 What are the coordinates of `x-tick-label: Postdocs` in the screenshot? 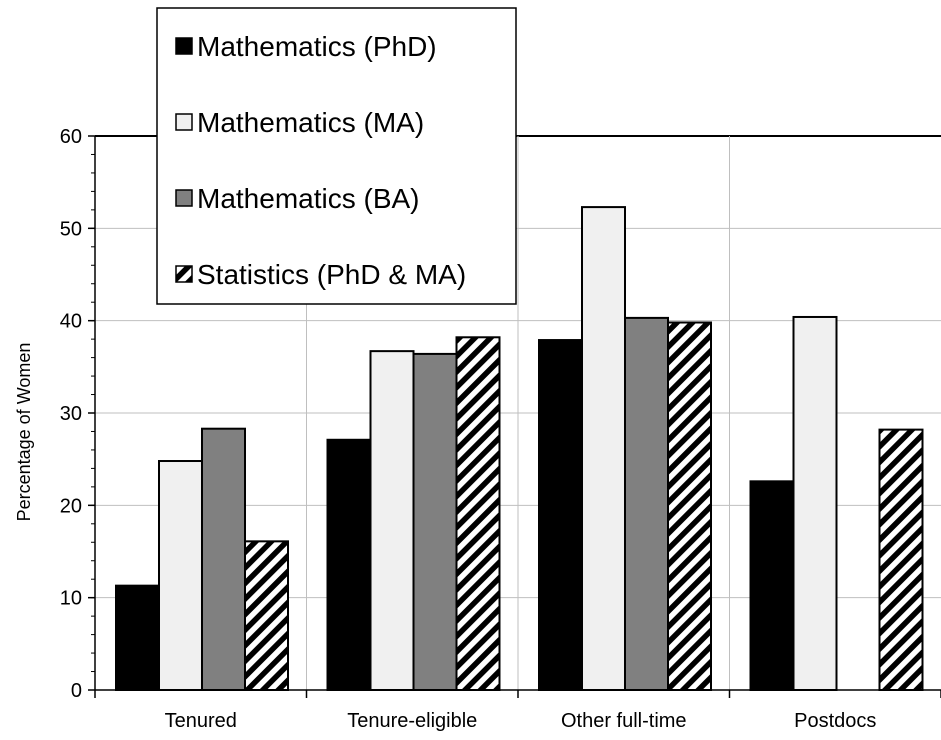 It's located at (835, 721).